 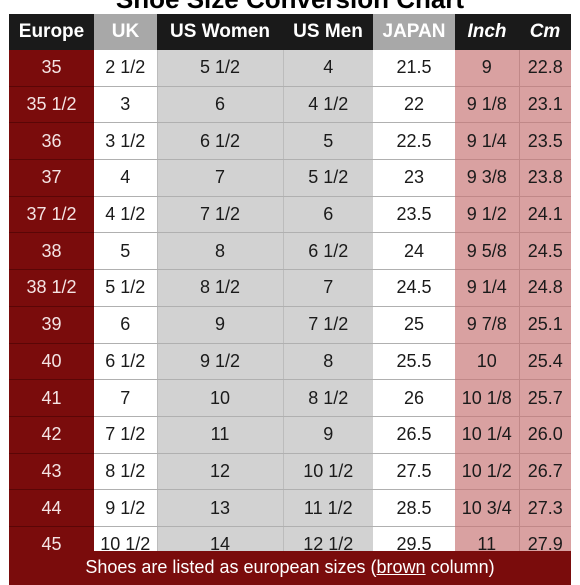 I want to click on cell-us-men: 5 1/2, so click(x=327, y=178).